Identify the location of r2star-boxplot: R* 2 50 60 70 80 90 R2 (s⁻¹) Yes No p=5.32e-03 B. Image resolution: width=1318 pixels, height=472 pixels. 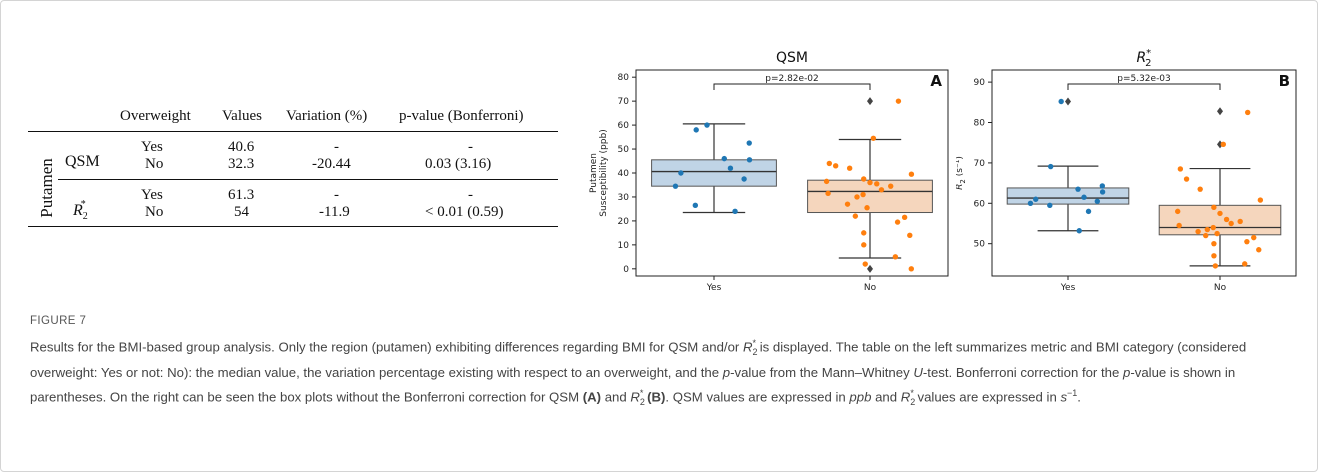
(1130, 169).